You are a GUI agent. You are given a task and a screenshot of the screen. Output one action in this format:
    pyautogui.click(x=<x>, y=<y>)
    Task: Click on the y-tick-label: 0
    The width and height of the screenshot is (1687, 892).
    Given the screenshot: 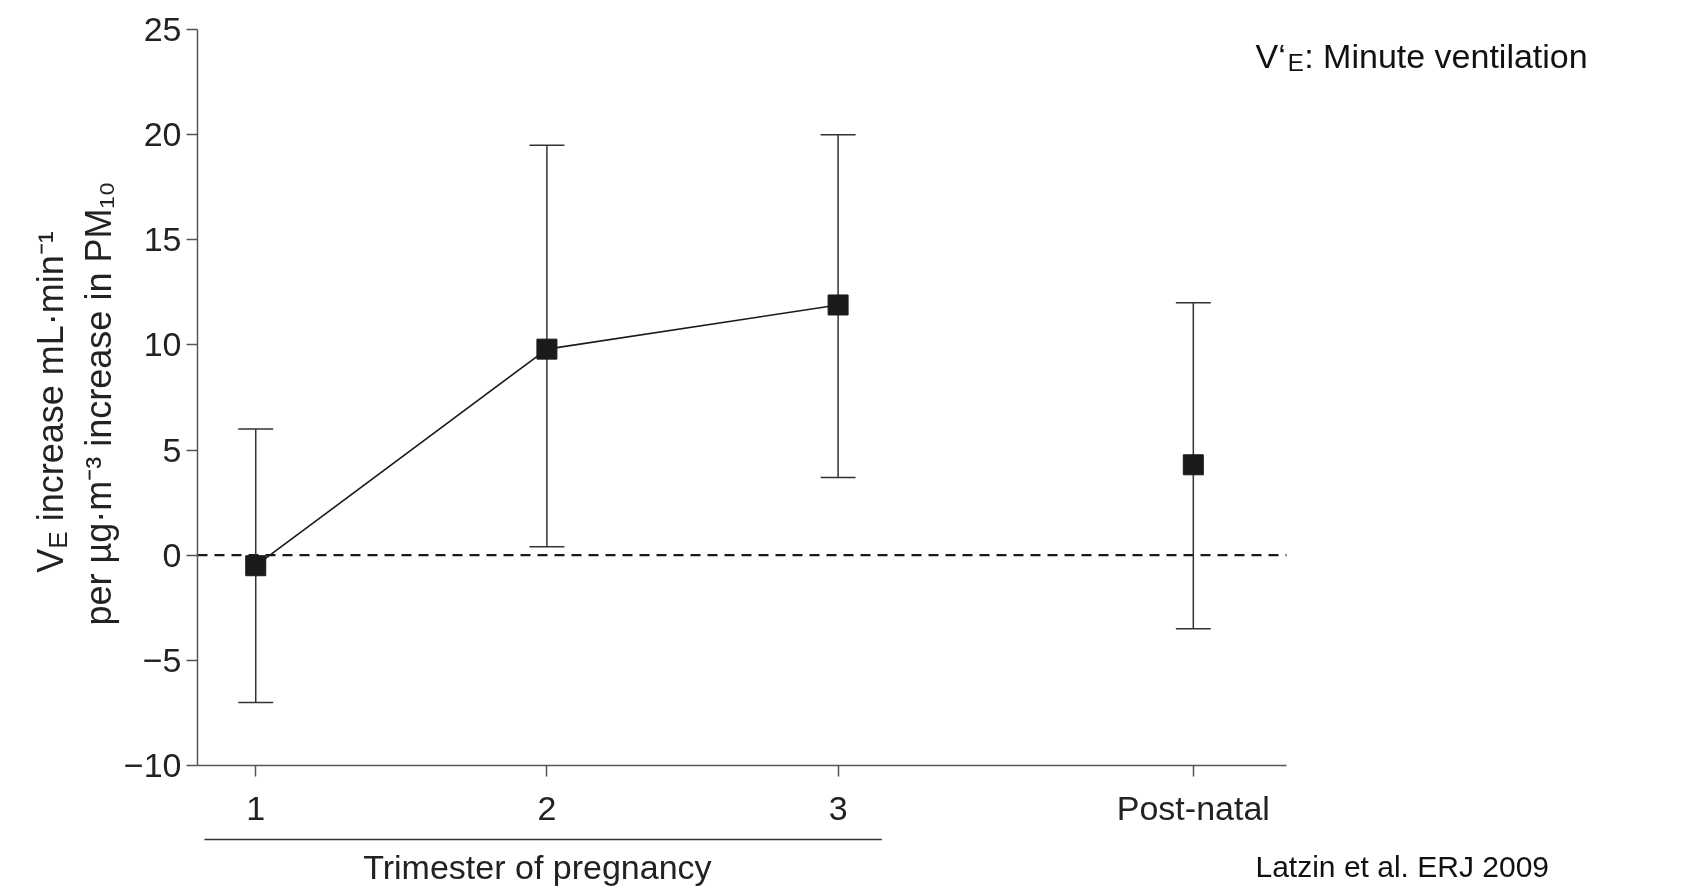 What is the action you would take?
    pyautogui.click(x=172, y=554)
    